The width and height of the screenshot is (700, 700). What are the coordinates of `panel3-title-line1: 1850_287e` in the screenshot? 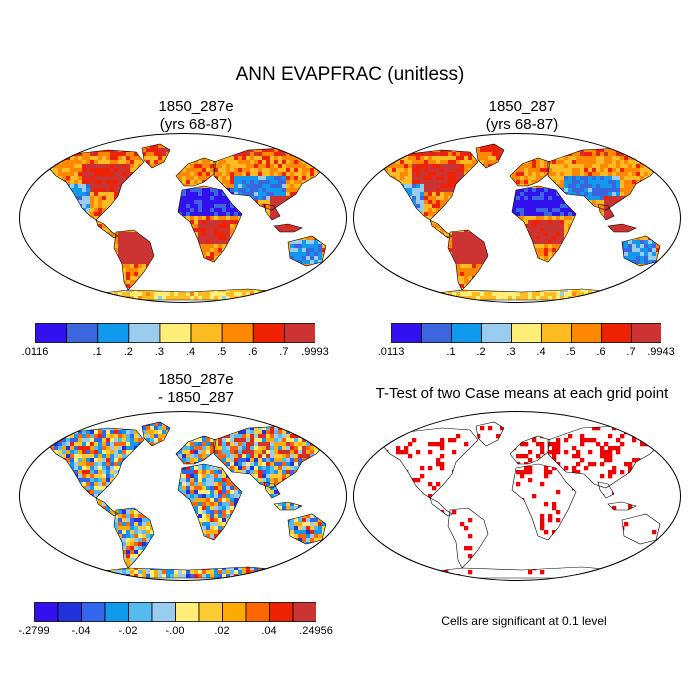 It's located at (196, 379).